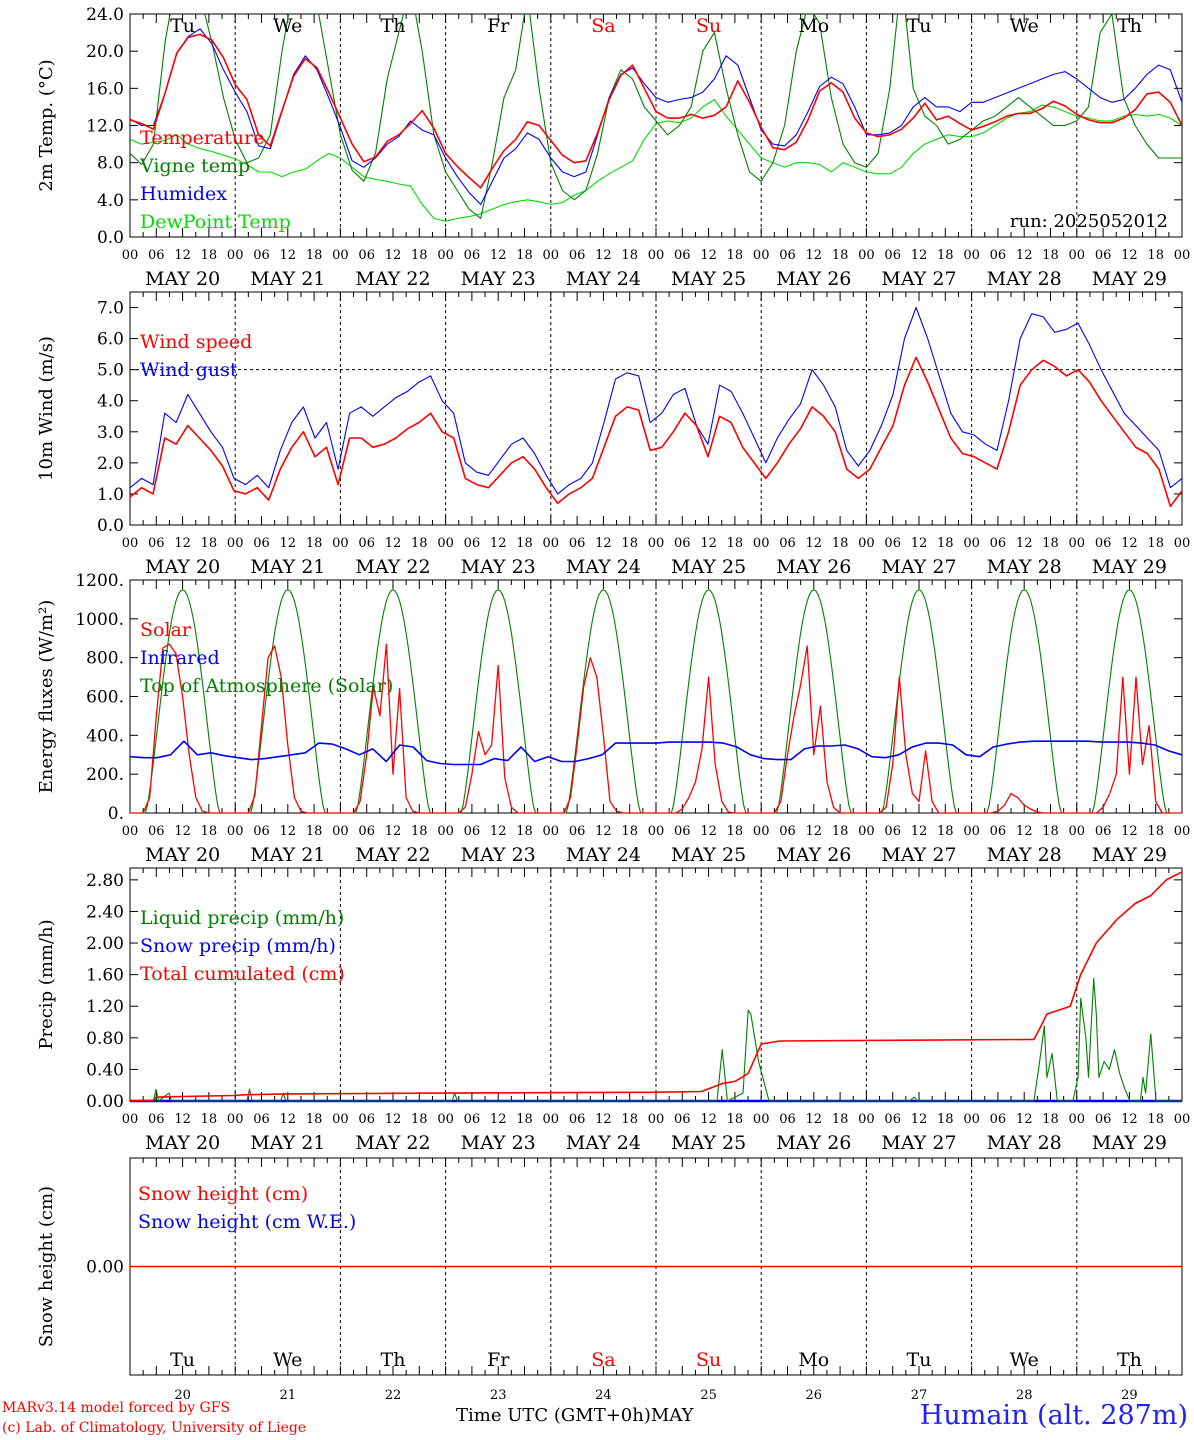 This screenshot has height=1440, width=1194. What do you see at coordinates (919, 1395) in the screenshot?
I see `day-number-label: 27` at bounding box center [919, 1395].